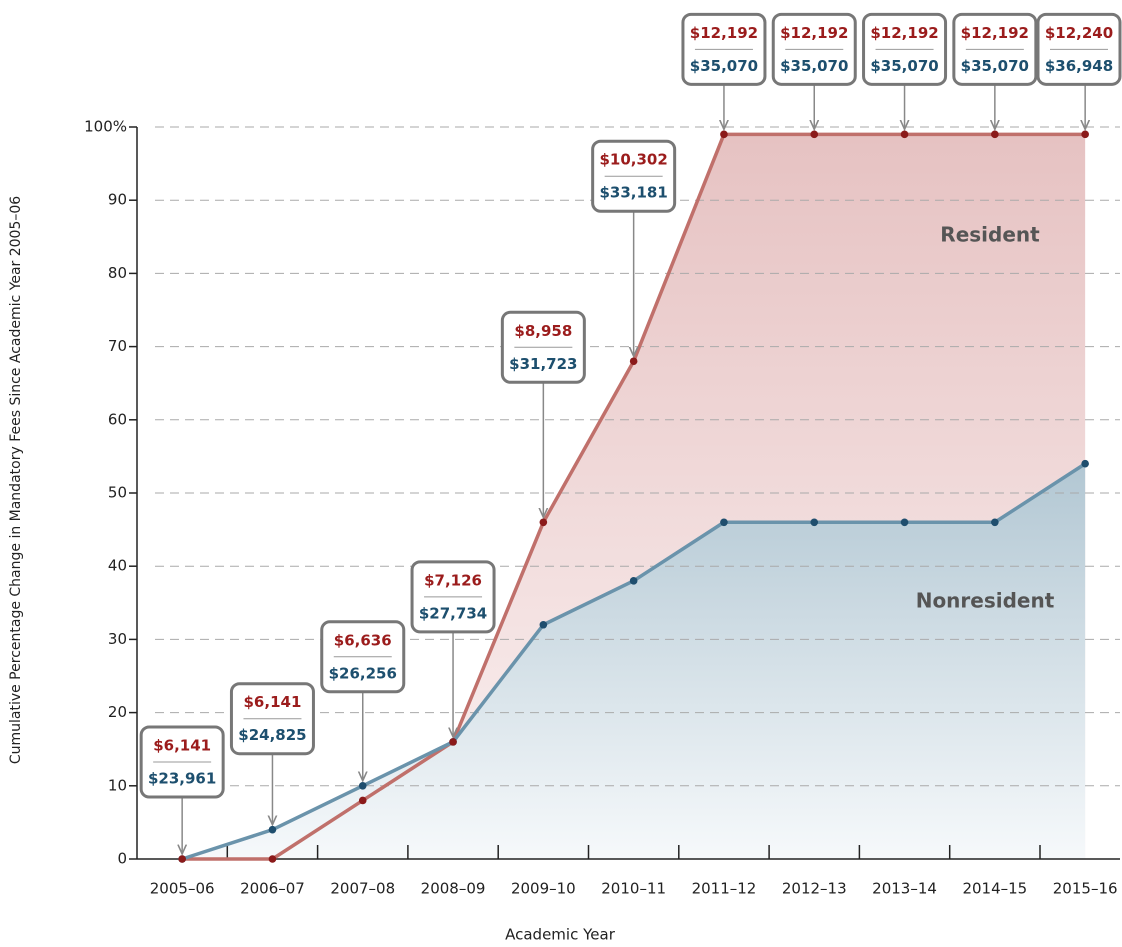 The height and width of the screenshot is (947, 1122). What do you see at coordinates (117, 712) in the screenshot?
I see `y-tick-label: 20` at bounding box center [117, 712].